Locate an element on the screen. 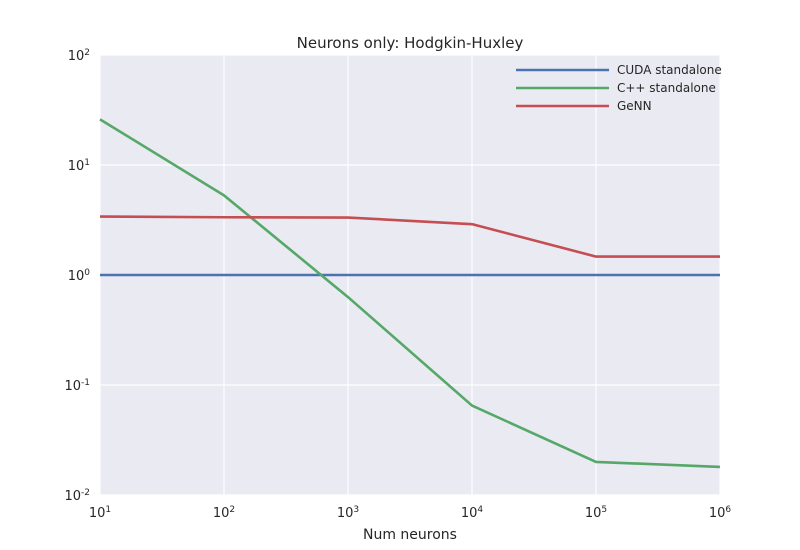 The image size is (800, 550). y-tick-exponent: -2 is located at coordinates (85, 493).